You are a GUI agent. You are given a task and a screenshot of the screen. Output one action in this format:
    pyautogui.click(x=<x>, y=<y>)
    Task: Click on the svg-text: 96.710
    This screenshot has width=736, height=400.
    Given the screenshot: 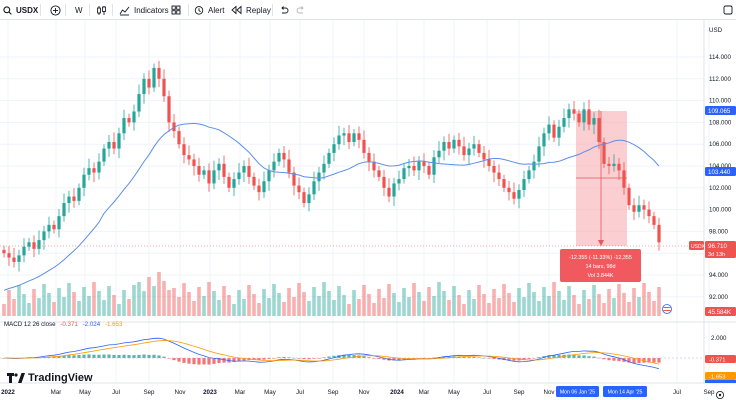 What is the action you would take?
    pyautogui.click(x=717, y=246)
    